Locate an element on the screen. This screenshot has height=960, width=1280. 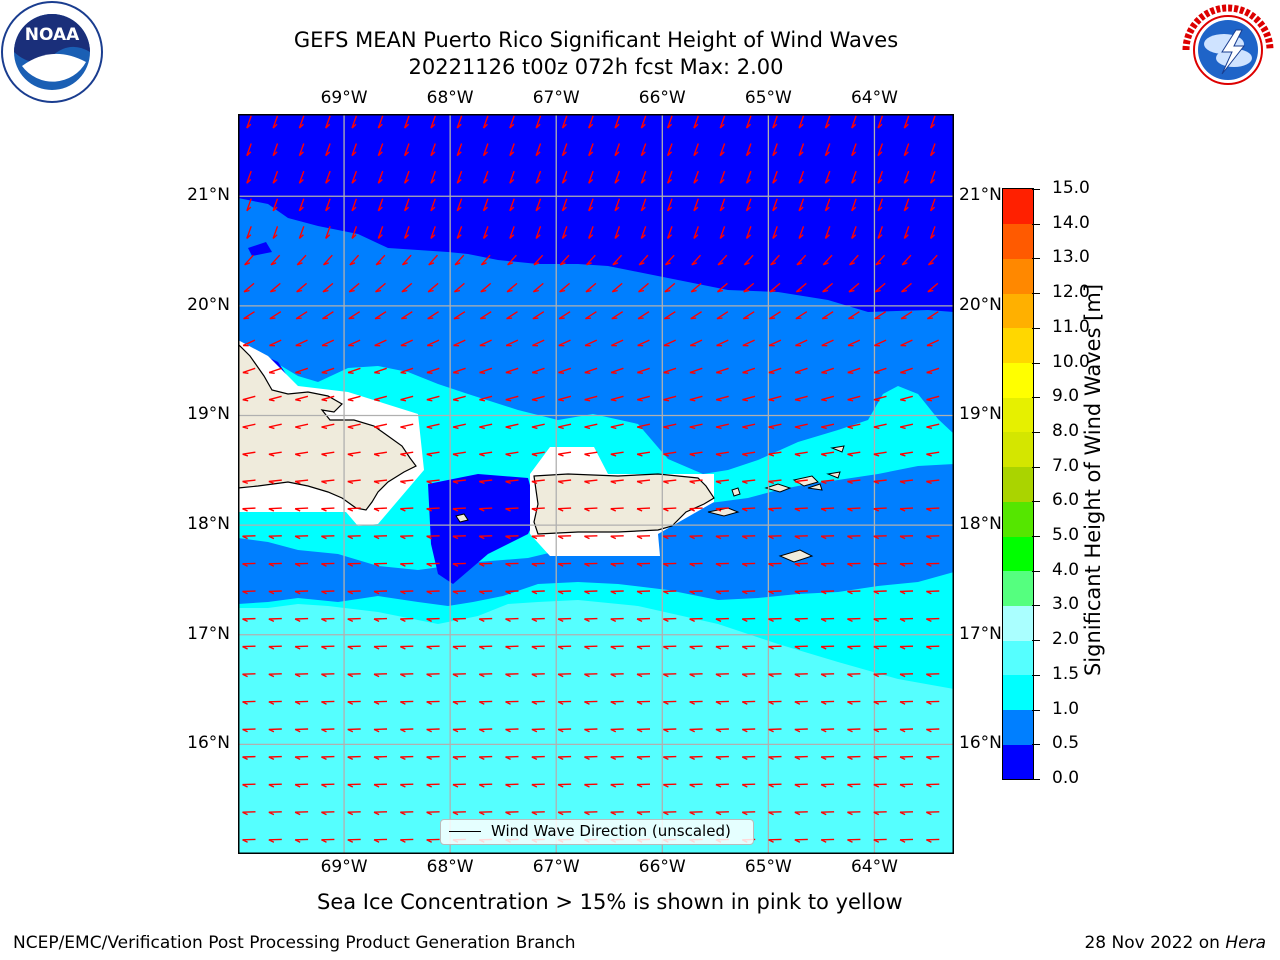
lon-label-bottom: 69°W is located at coordinates (344, 867).